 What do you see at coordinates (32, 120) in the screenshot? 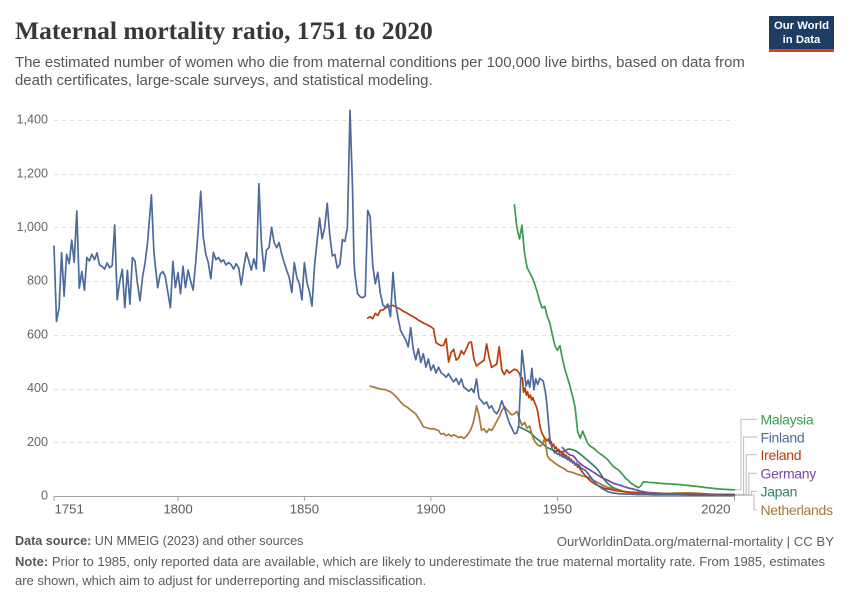
I see `svg-text: 1,400` at bounding box center [32, 120].